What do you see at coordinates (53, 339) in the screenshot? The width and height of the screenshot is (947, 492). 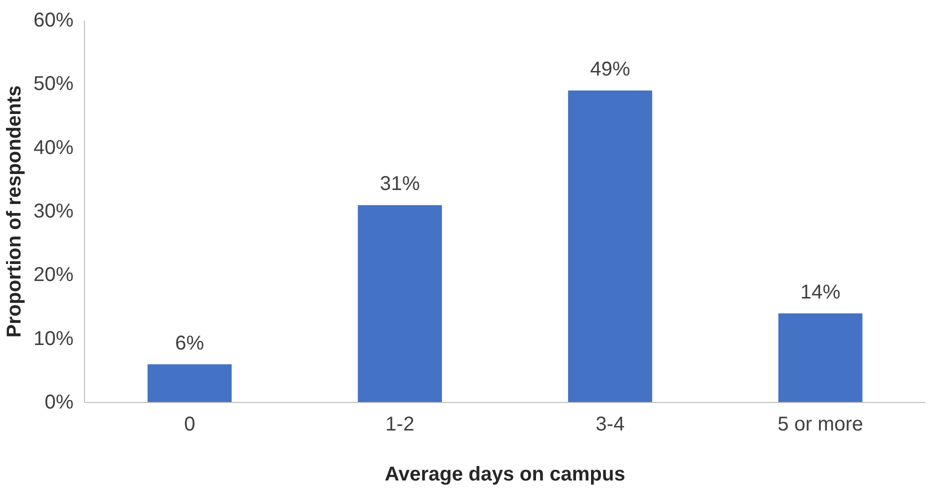 I see `y-tick-label: 10%` at bounding box center [53, 339].